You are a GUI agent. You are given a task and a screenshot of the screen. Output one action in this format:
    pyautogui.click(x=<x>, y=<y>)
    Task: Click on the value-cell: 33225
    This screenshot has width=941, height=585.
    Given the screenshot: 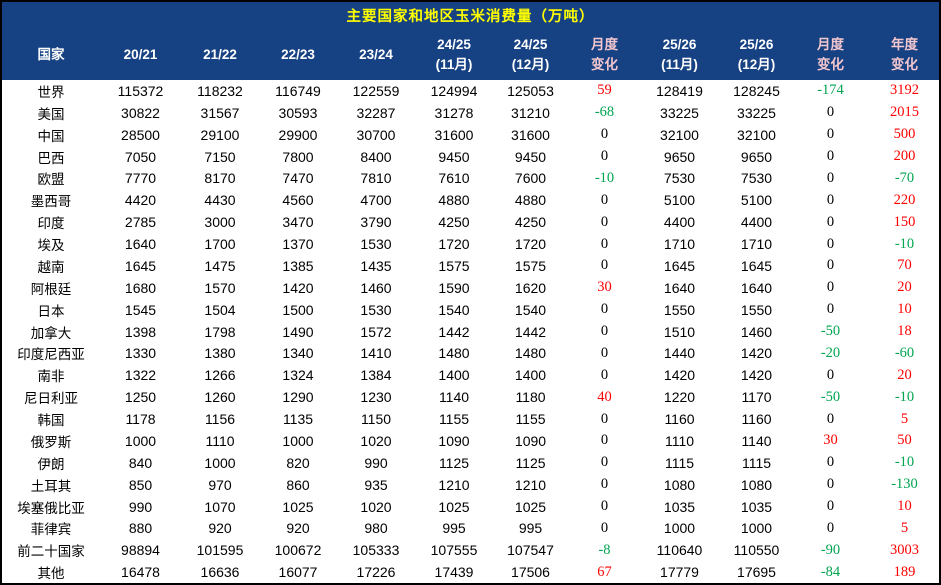 What is the action you would take?
    pyautogui.click(x=756, y=112)
    